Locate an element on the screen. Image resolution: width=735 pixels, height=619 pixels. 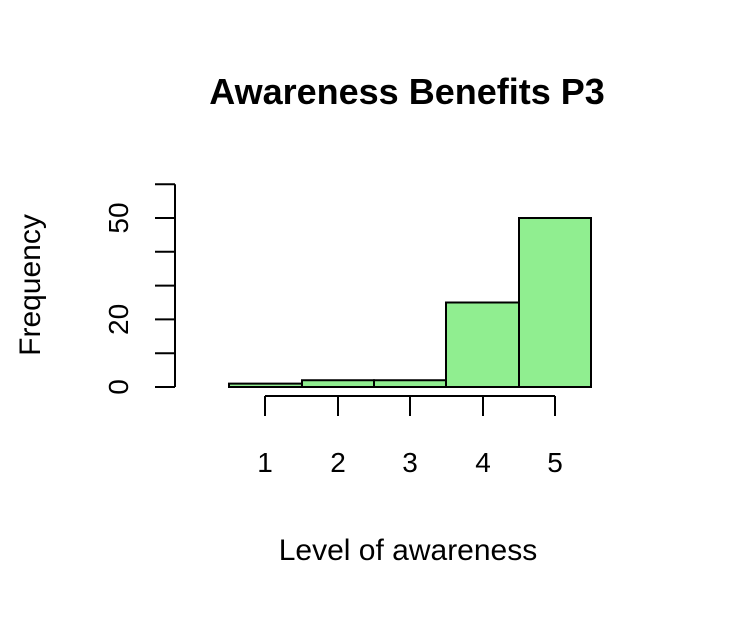
y-tick-label: 20 is located at coordinates (118, 319).